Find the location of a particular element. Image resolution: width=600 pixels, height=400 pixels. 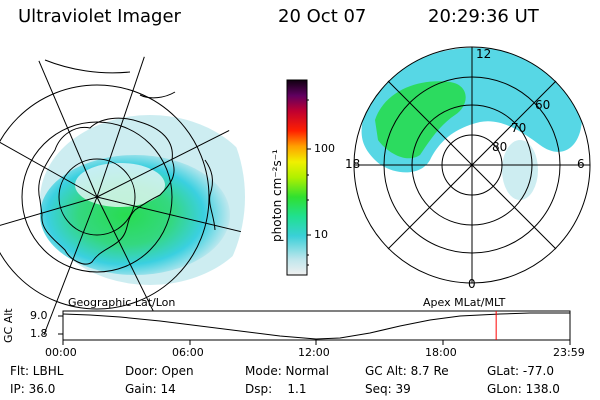

aurora-faint-polar is located at coordinates (520, 170).